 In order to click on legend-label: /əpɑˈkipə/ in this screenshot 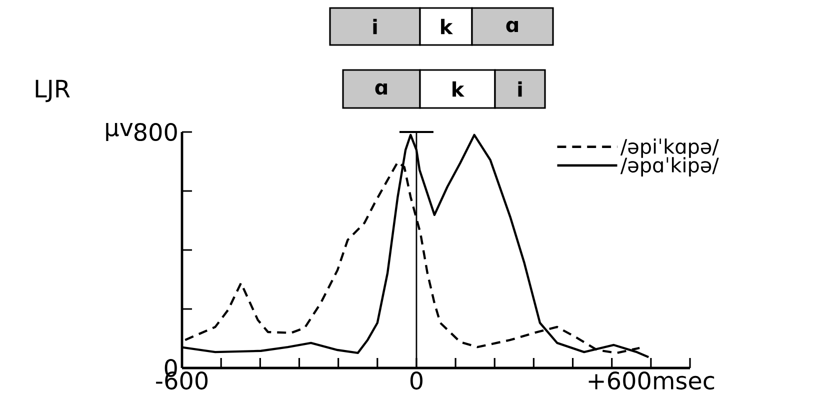, I will do `click(669, 166)`.